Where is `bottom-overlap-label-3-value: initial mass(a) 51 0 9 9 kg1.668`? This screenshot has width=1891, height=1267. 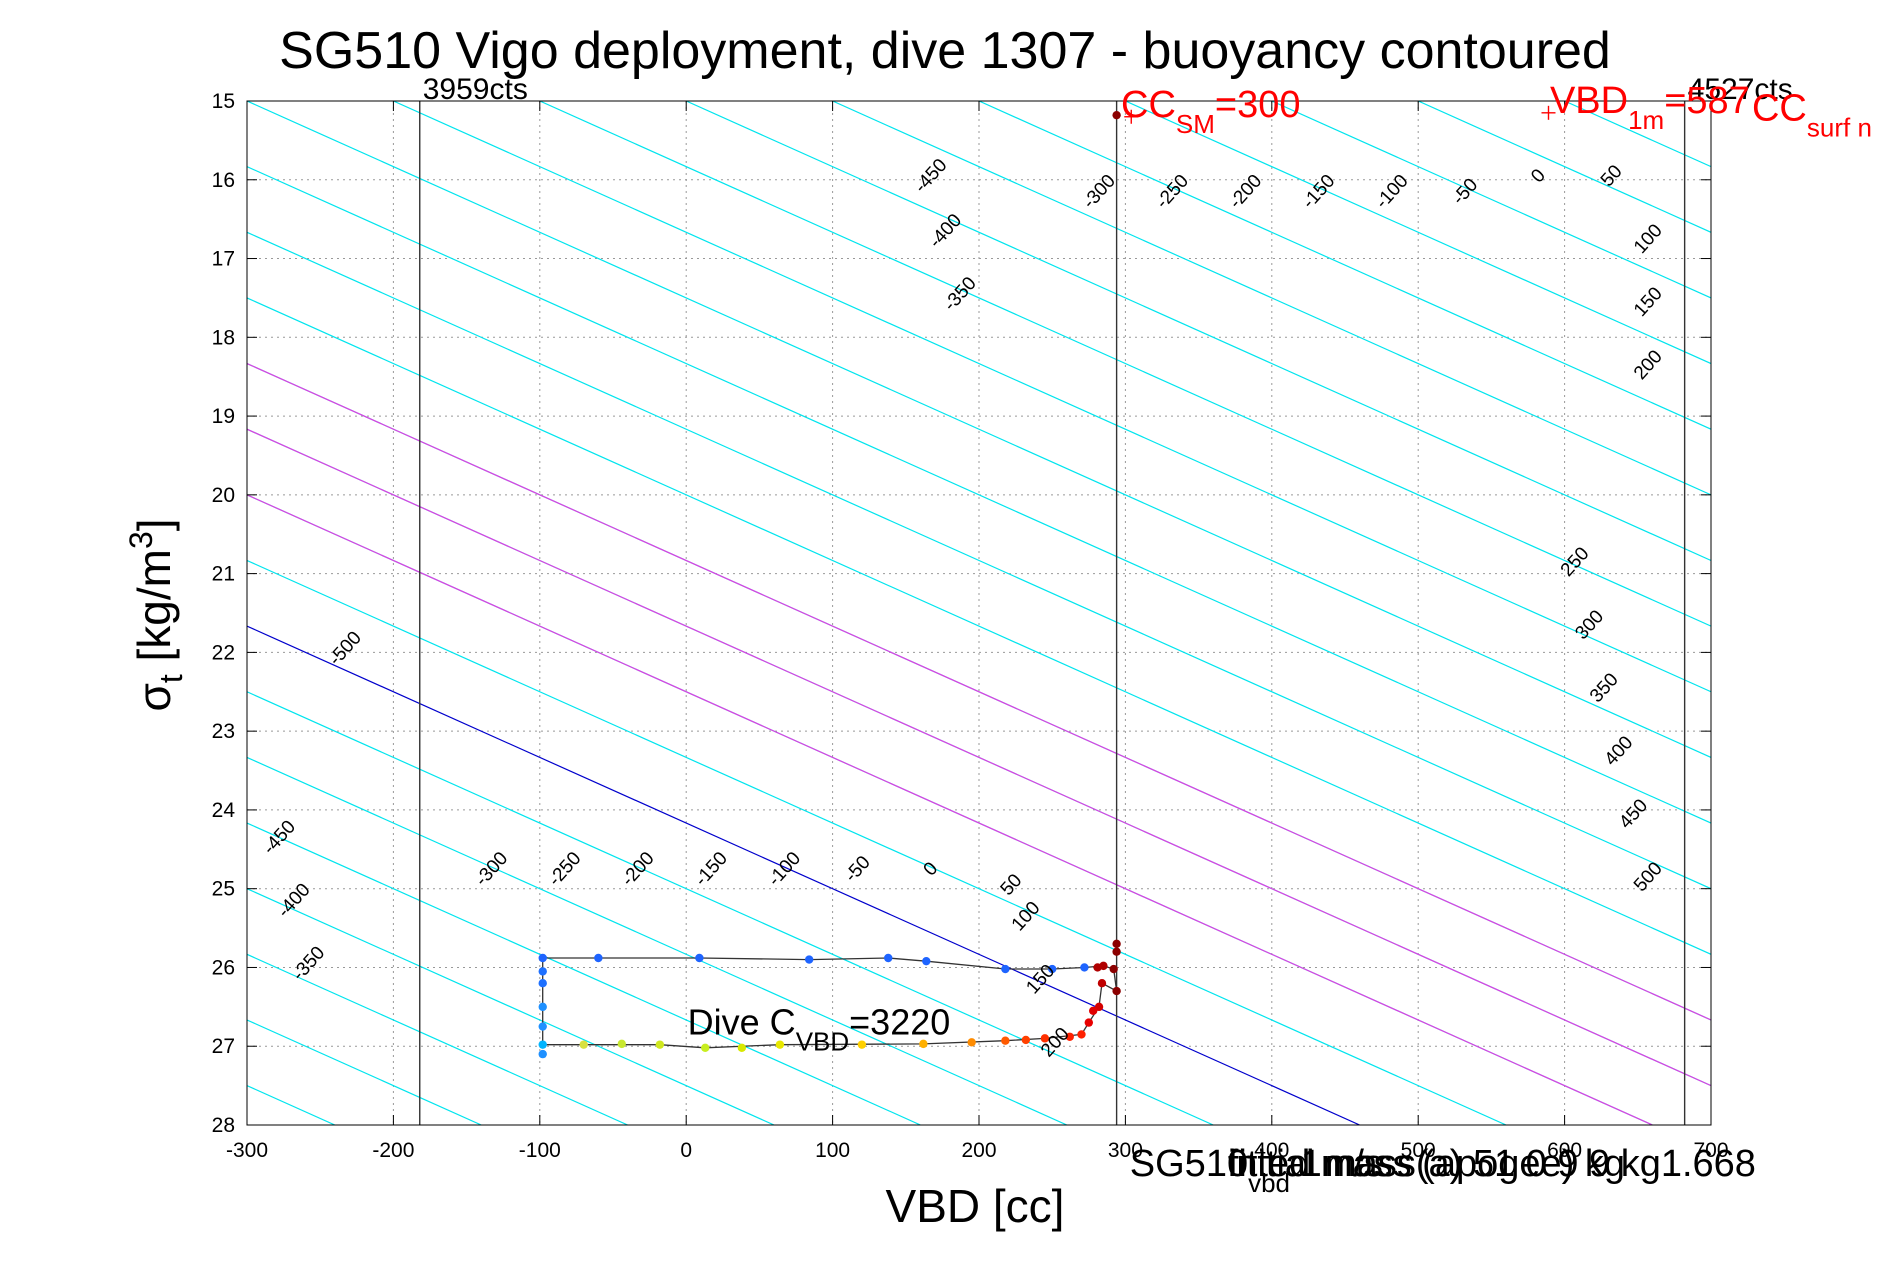 bottom-overlap-label-3-value: initial mass(a) 51 0 9 9 kg1.668 is located at coordinates (1492, 1164).